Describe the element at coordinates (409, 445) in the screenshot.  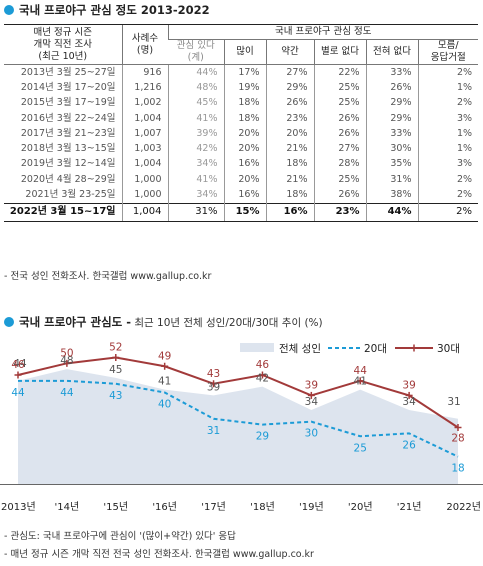
I see `data-label-20s: 26` at that location.